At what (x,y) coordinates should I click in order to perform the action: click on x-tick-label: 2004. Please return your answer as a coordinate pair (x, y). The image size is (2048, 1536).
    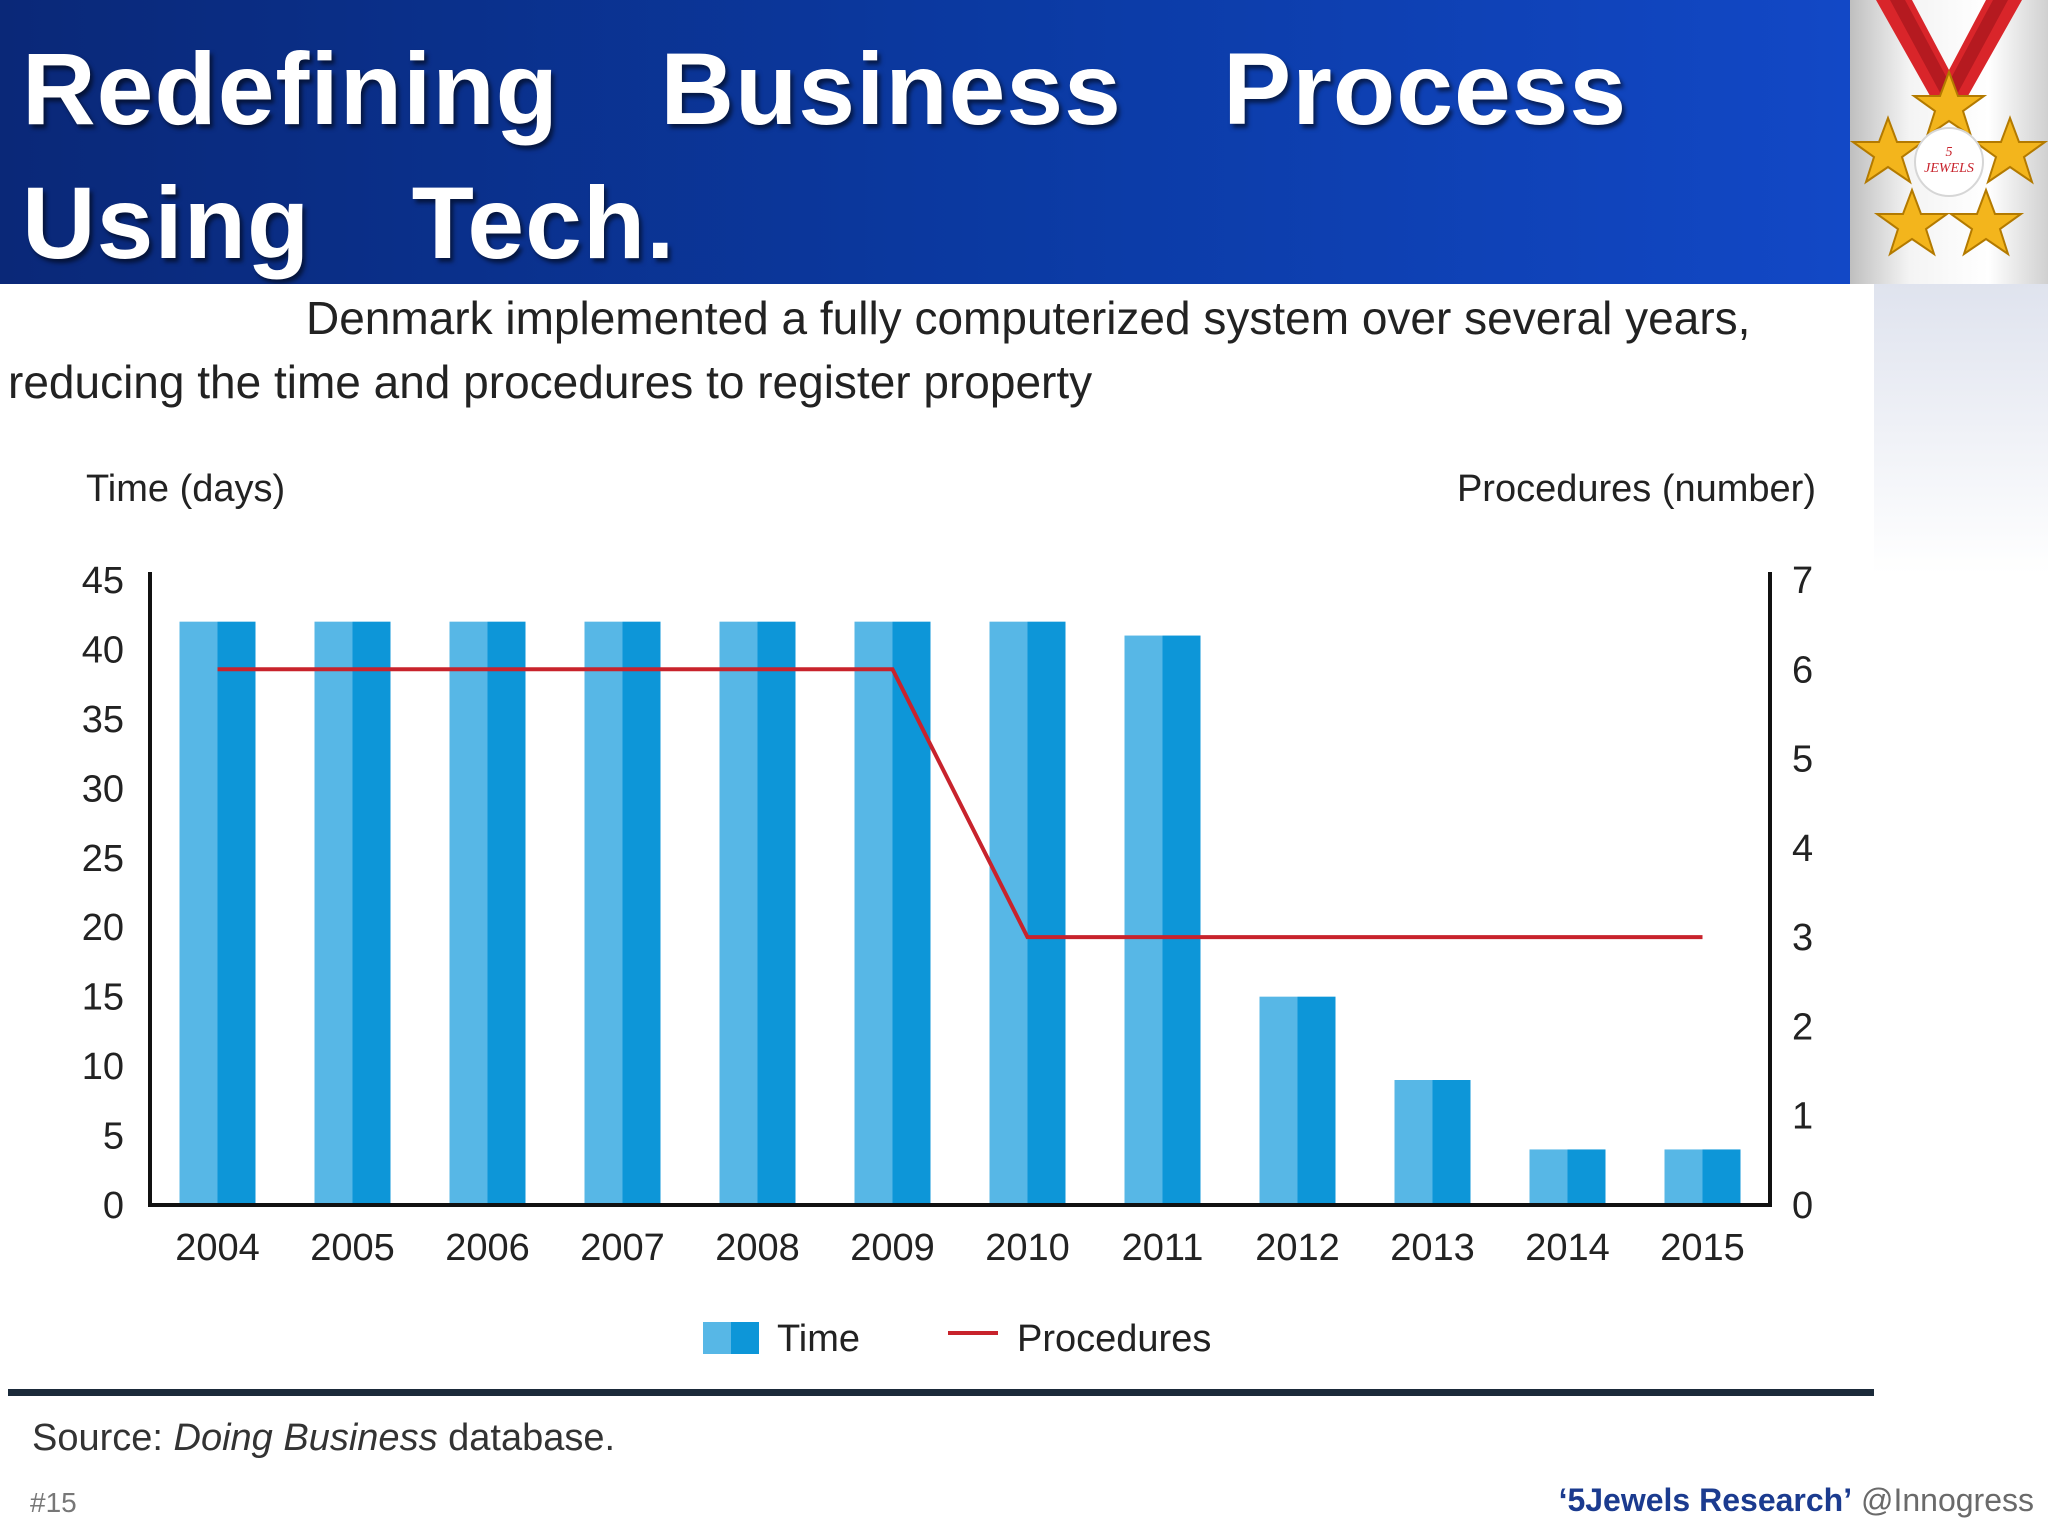
    Looking at the image, I should click on (217, 1248).